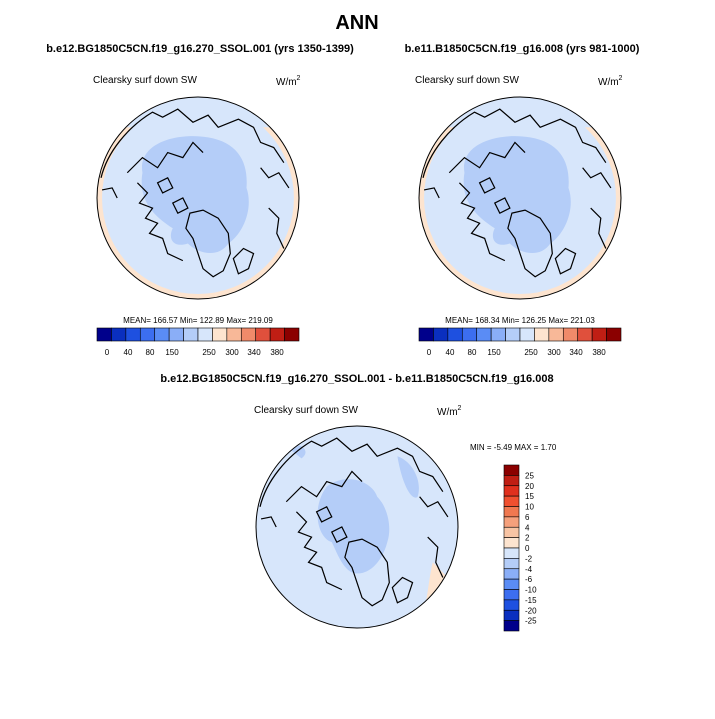 The height and width of the screenshot is (719, 715). What do you see at coordinates (527, 527) in the screenshot?
I see `colorbar-label: 4` at bounding box center [527, 527].